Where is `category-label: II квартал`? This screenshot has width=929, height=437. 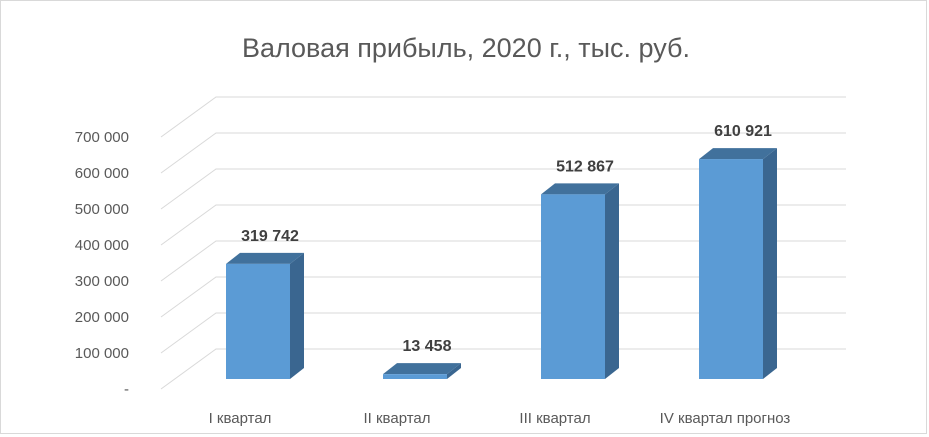
category-label: II квартал is located at coordinates (396, 418).